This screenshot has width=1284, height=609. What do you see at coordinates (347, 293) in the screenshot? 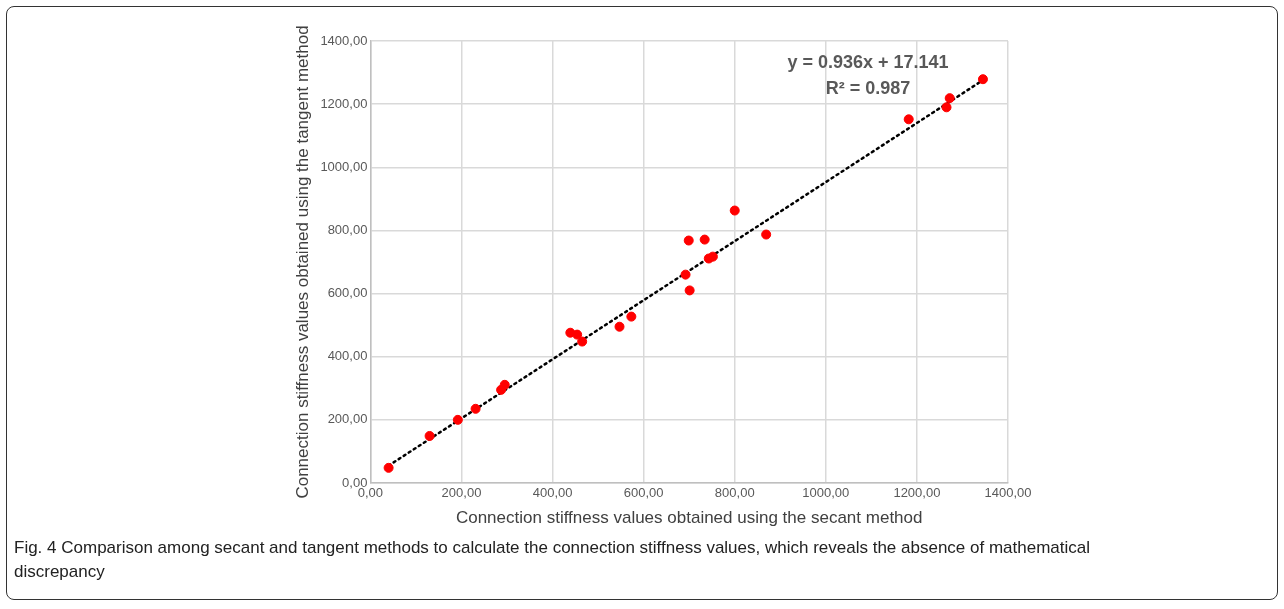
I see `y-tick-label: 600,00` at bounding box center [347, 293].